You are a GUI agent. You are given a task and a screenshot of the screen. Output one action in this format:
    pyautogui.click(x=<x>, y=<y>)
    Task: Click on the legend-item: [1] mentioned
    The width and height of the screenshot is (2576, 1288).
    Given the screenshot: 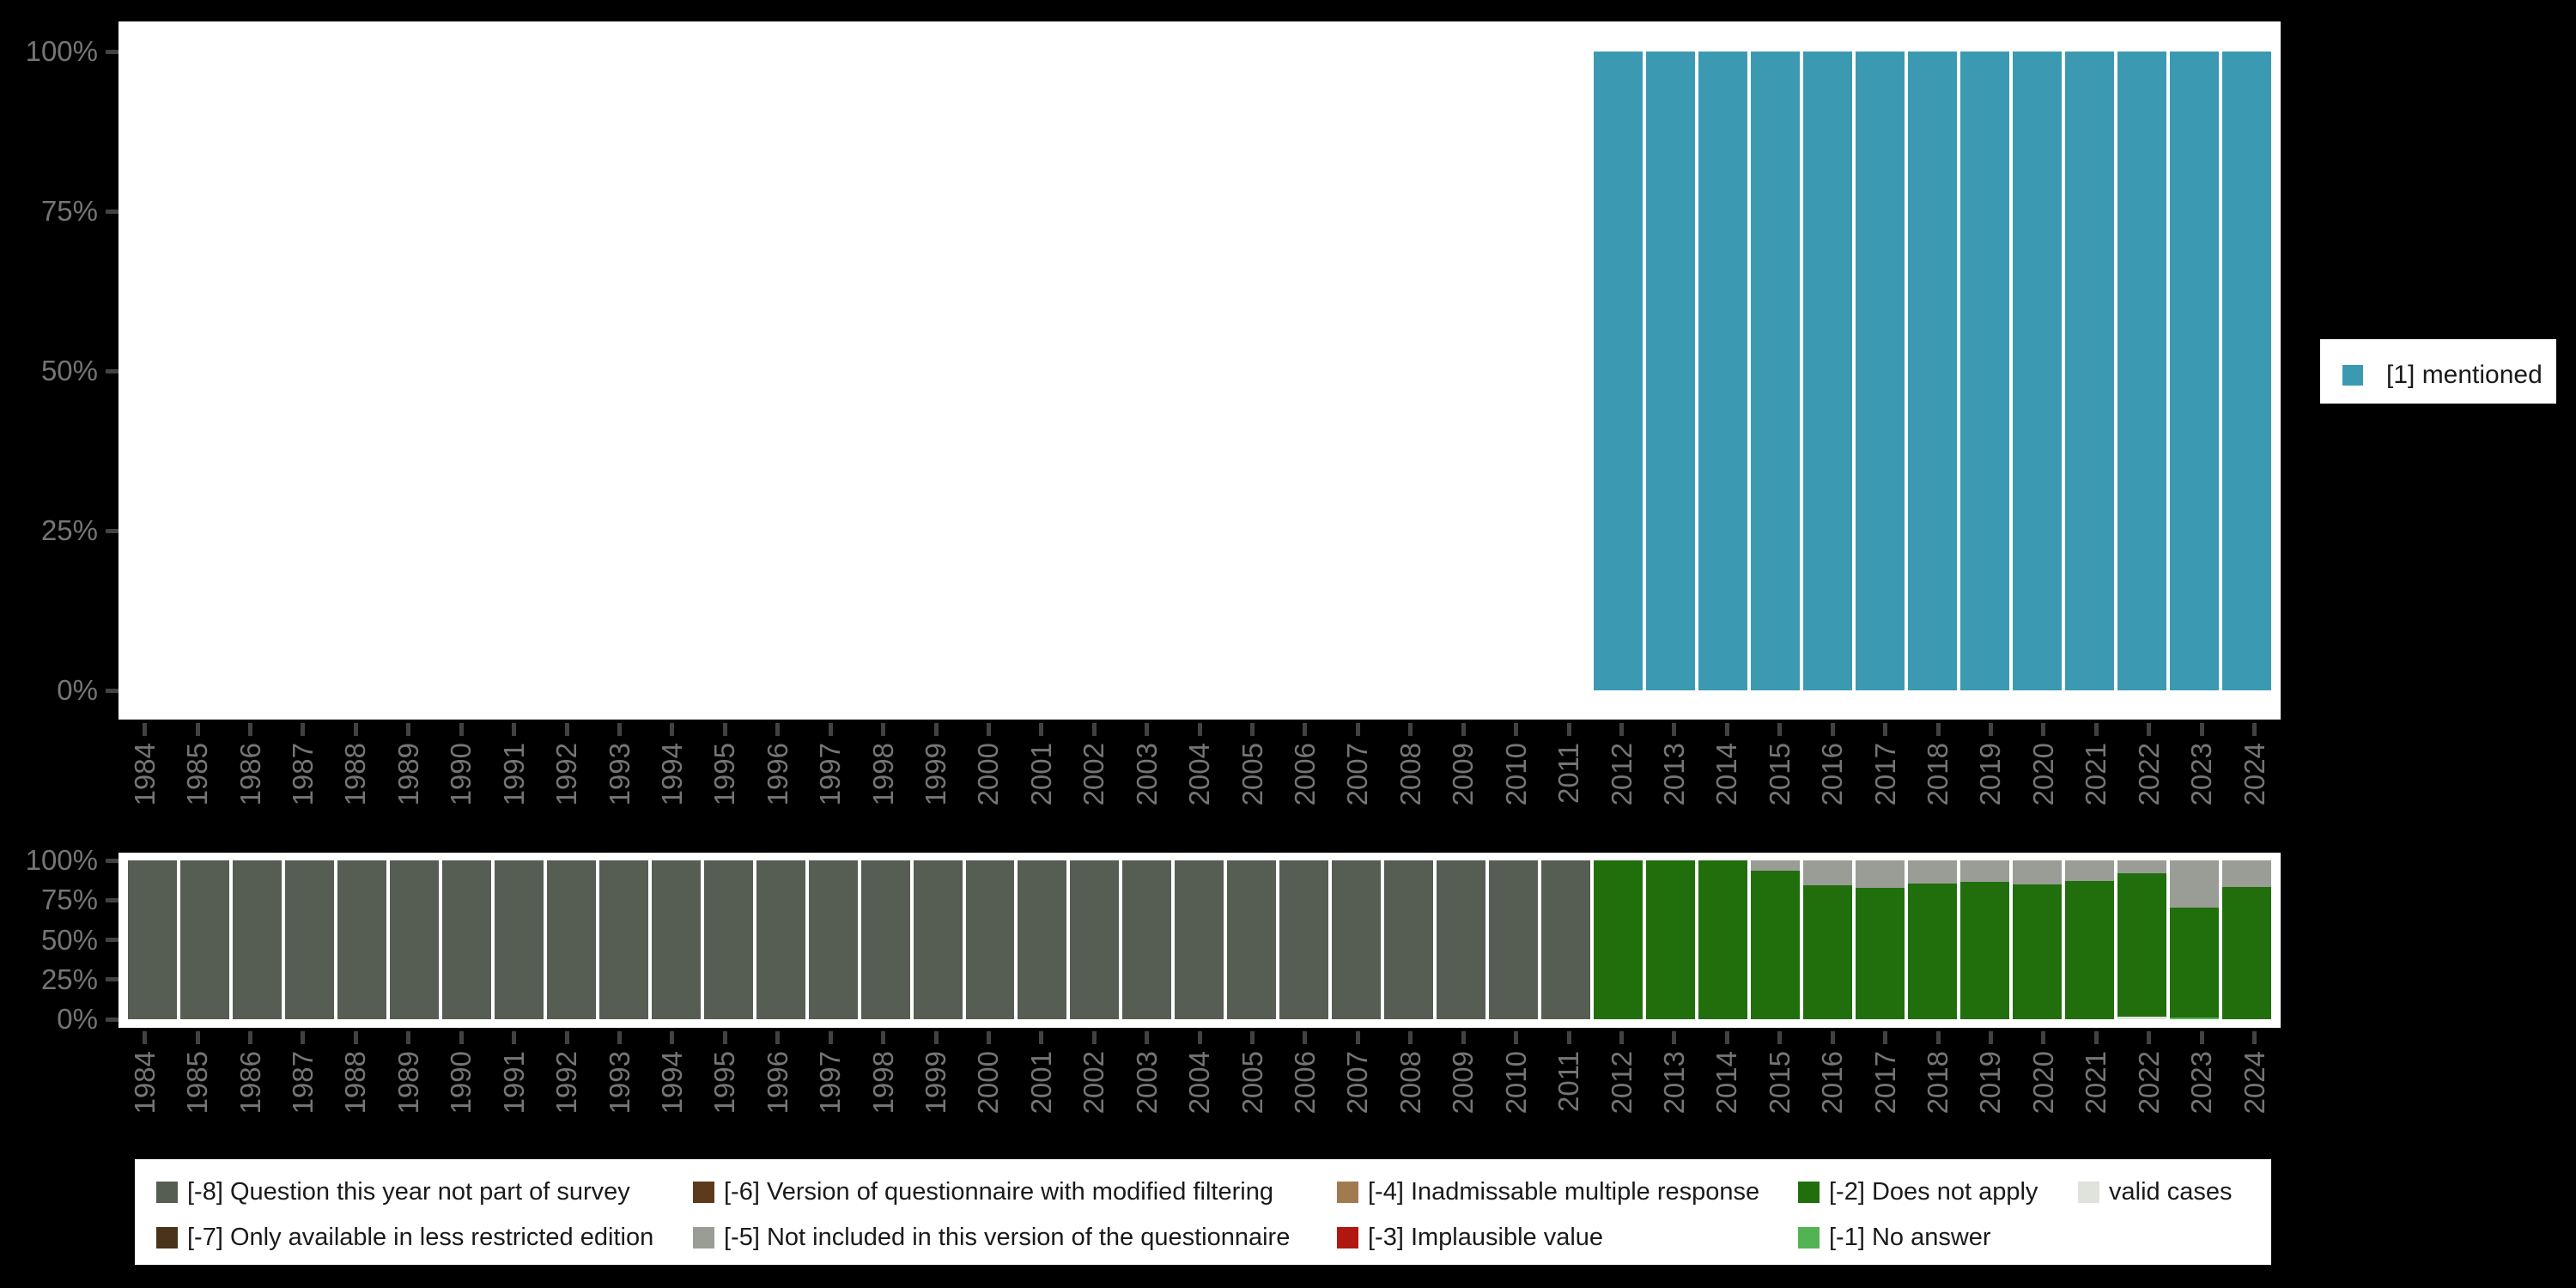 What is the action you would take?
    pyautogui.click(x=2442, y=376)
    